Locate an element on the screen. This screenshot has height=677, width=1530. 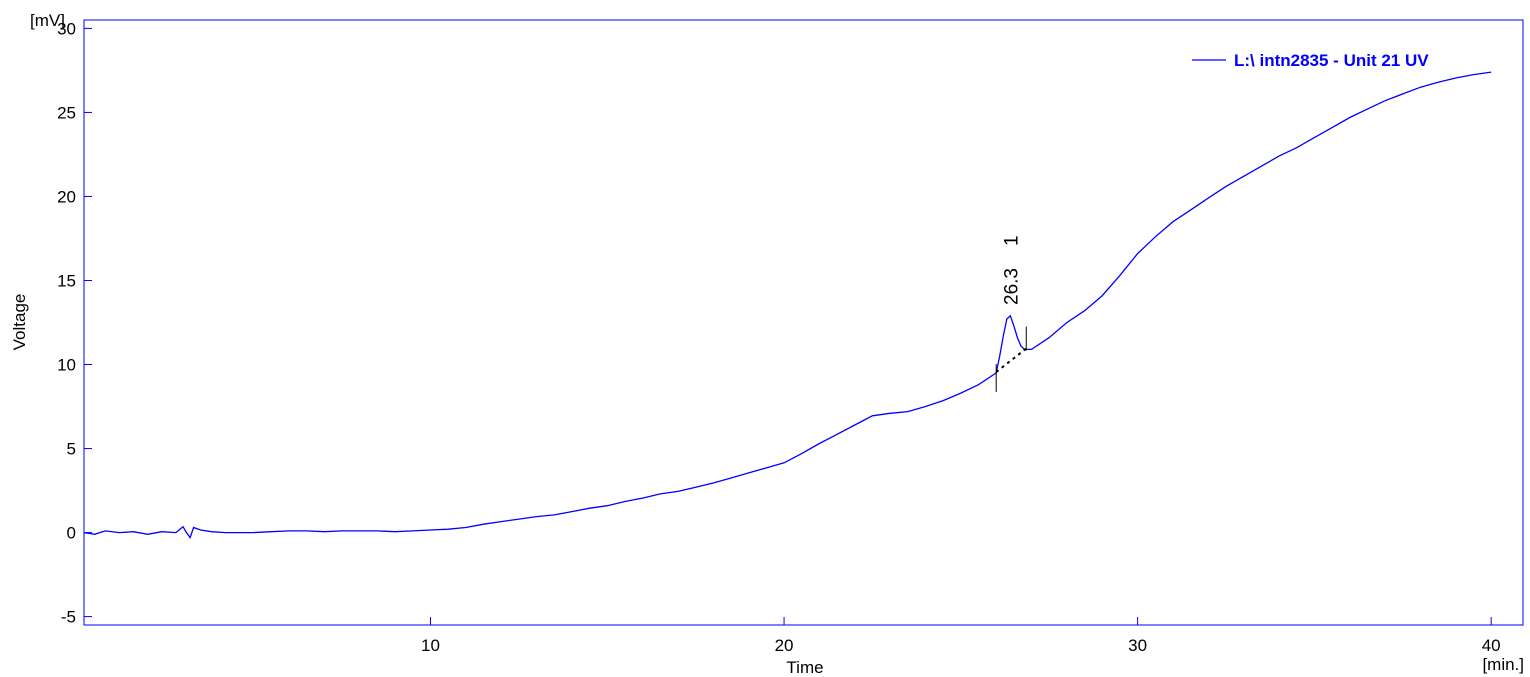
x-tick-label: 20 is located at coordinates (784, 645).